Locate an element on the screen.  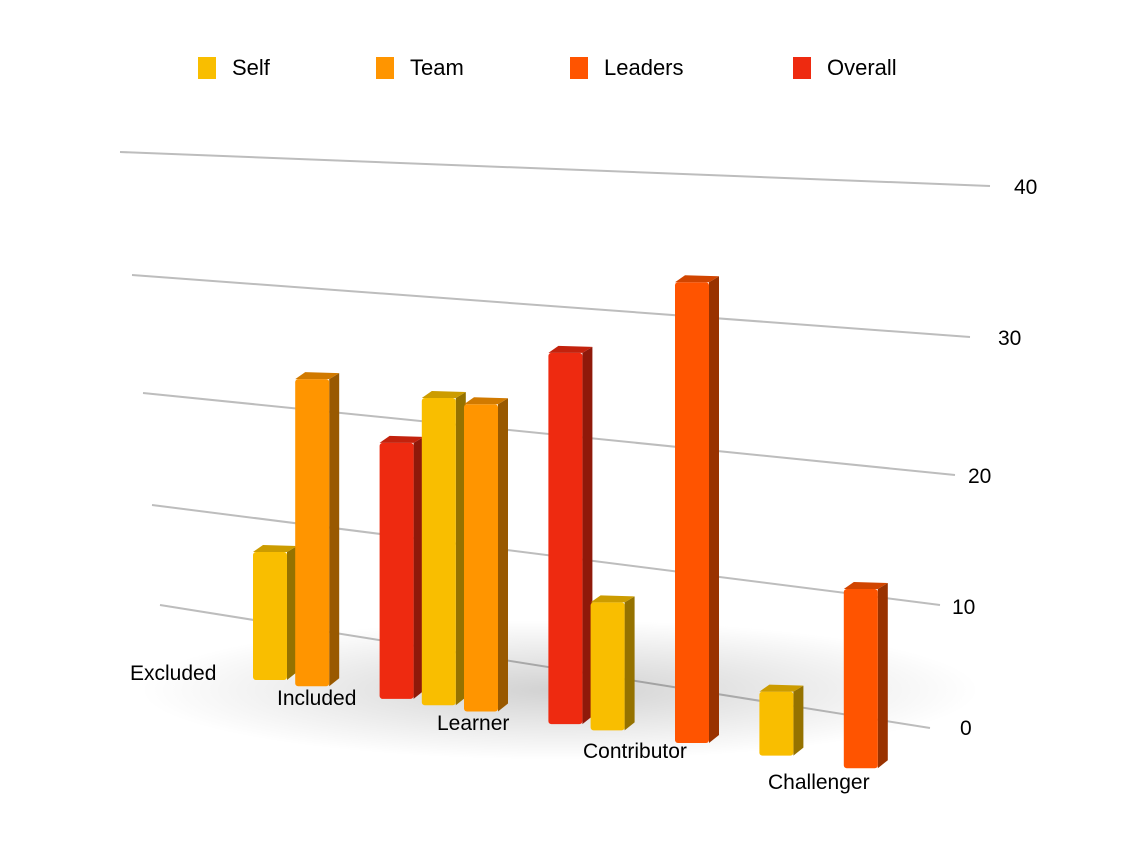
bar-contributor-self is located at coordinates (781, 720).